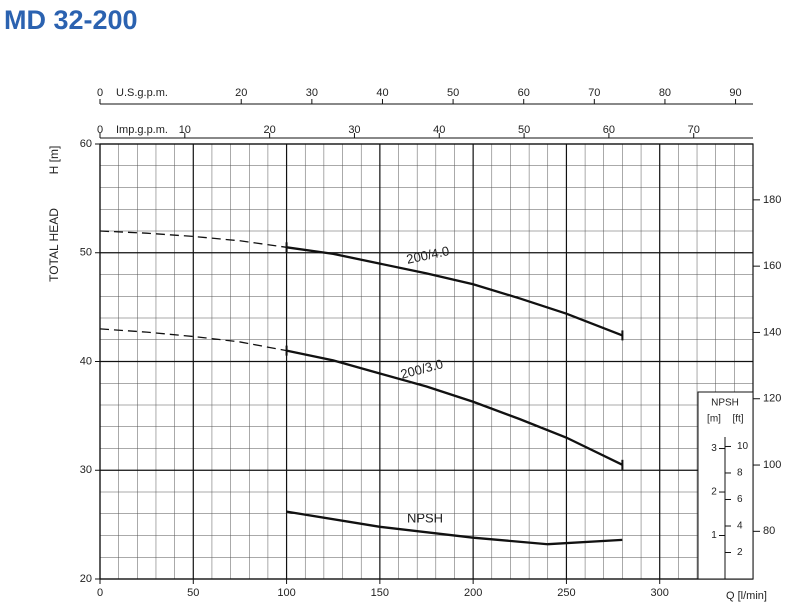  Describe the element at coordinates (286, 593) in the screenshot. I see `x-tick-label: 100` at that location.